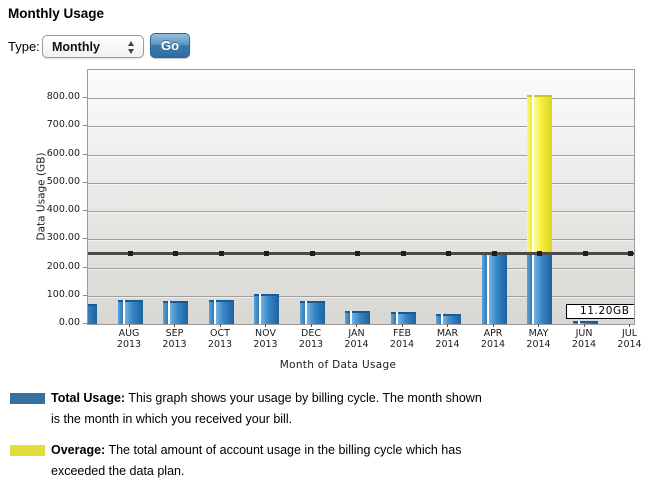 The width and height of the screenshot is (650, 504). Describe the element at coordinates (538, 339) in the screenshot. I see `x-tick-label: MAY 2014` at that location.